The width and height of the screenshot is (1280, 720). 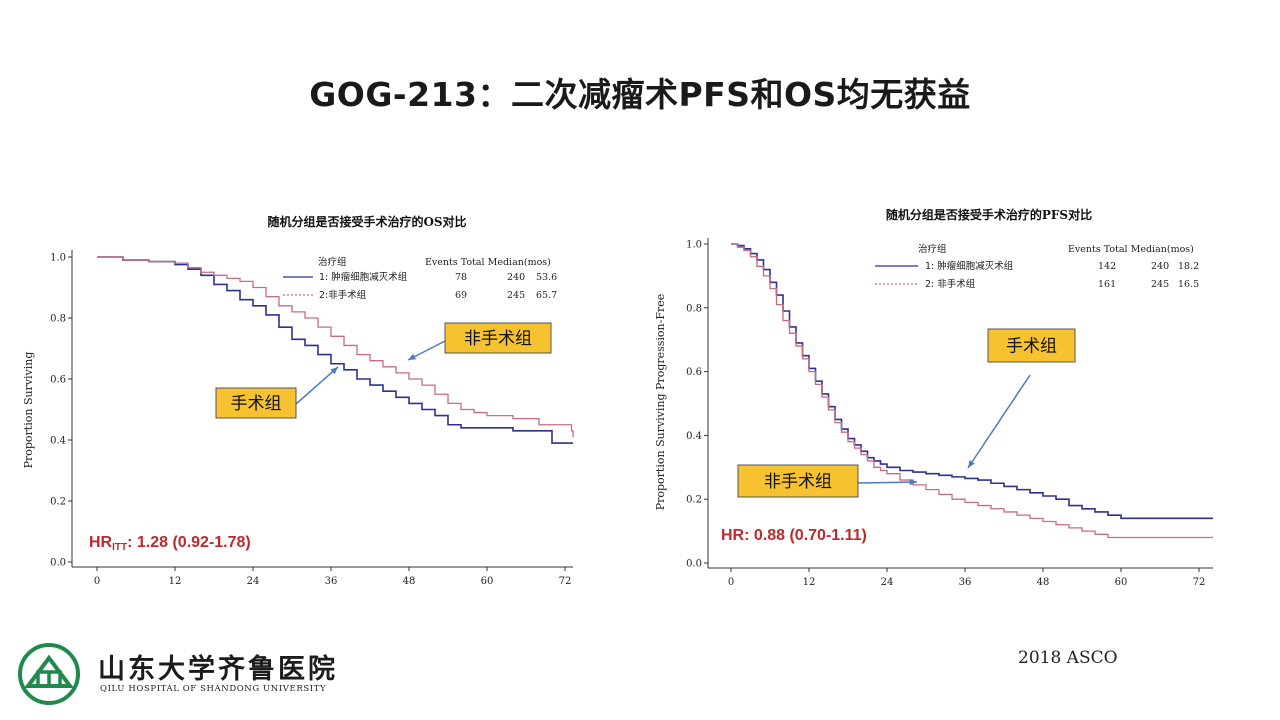 What do you see at coordinates (363, 277) in the screenshot?
I see `os-legend-label: 1: 肿瘤细胞减灭术组` at bounding box center [363, 277].